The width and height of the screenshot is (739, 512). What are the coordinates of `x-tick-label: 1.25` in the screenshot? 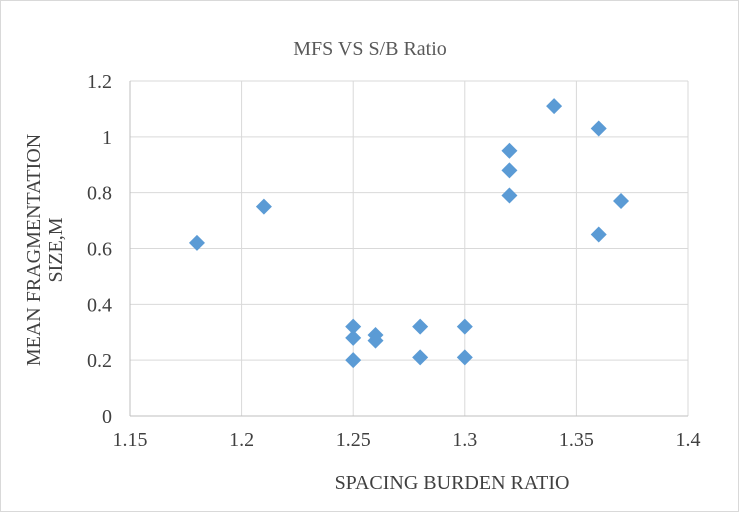 It's located at (353, 440).